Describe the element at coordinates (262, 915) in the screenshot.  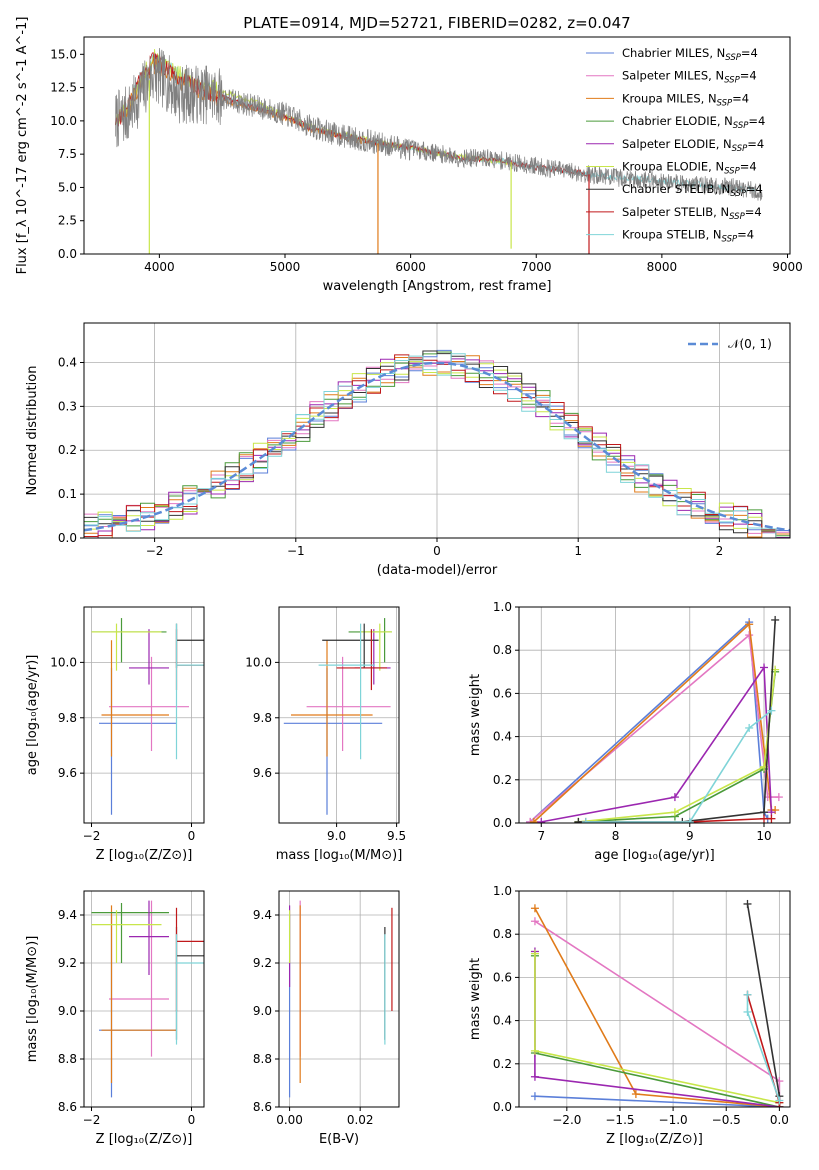
I see `y-tick-label: 9.4` at that location.